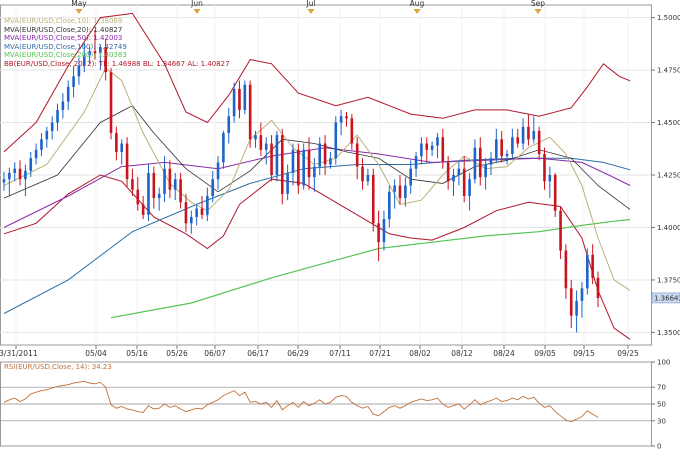 The width and height of the screenshot is (680, 476). What do you see at coordinates (301, 401) in the screenshot?
I see `rsi-line` at bounding box center [301, 401].